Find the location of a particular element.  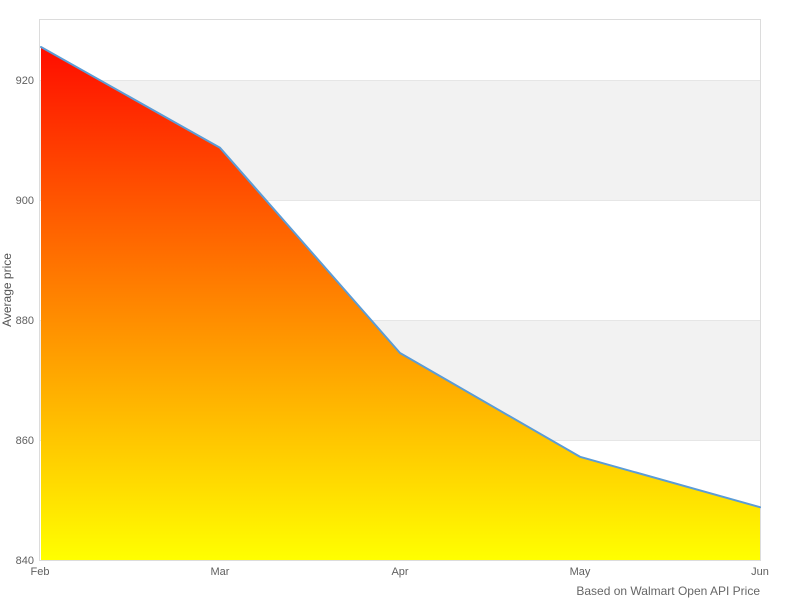

y-axis-label: 840 is located at coordinates (25, 561).